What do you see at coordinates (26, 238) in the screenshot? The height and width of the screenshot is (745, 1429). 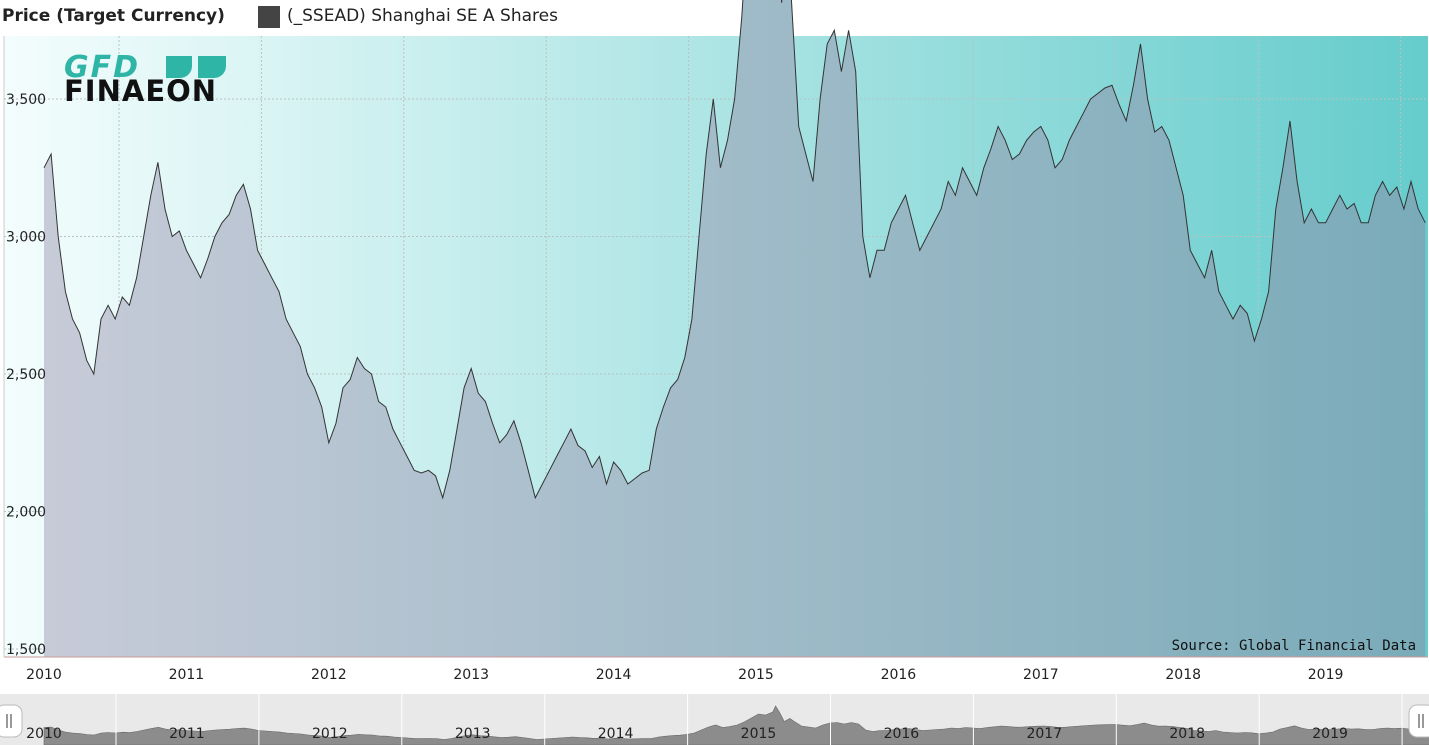 I see `y-tick-label: 3,000` at bounding box center [26, 238].